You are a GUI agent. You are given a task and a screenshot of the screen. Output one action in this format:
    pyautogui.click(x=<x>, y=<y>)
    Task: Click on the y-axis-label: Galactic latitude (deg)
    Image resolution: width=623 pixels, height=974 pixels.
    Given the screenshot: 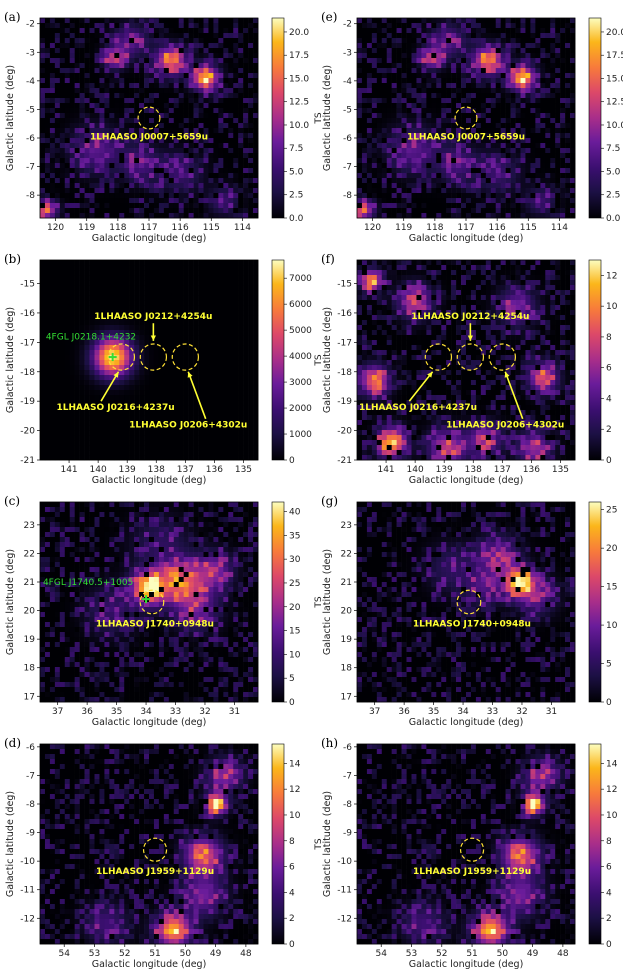 What is the action you would take?
    pyautogui.click(x=10, y=360)
    